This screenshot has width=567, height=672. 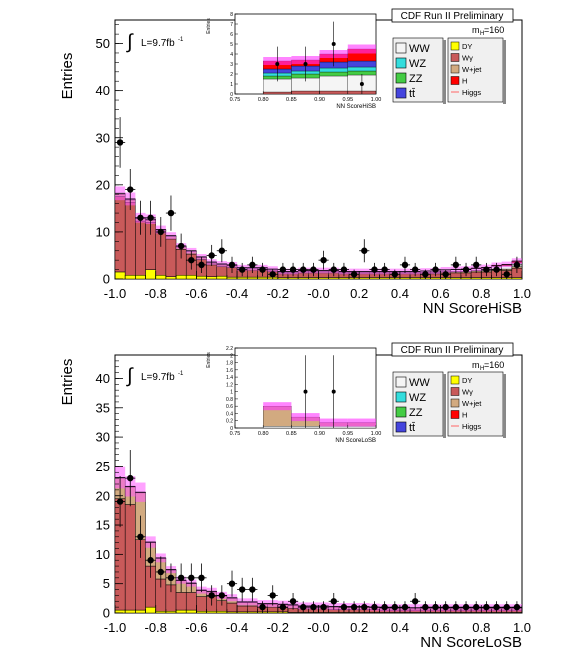 What do you see at coordinates (318, 627) in the screenshot?
I see `x-tick-label: -0.0` at bounding box center [318, 627].